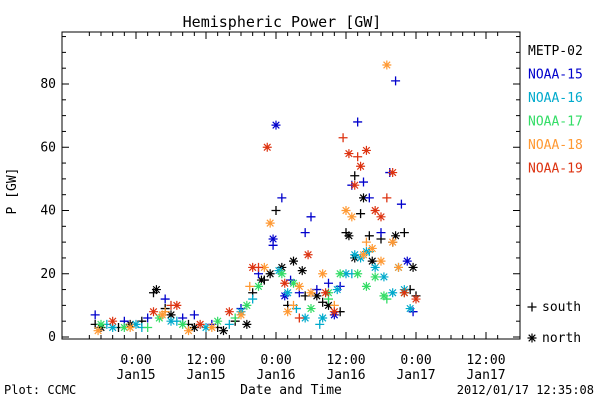 The height and width of the screenshot is (400, 600). I want to click on footer-timestamp: 2012/01/17 12:35:08, so click(525, 390).